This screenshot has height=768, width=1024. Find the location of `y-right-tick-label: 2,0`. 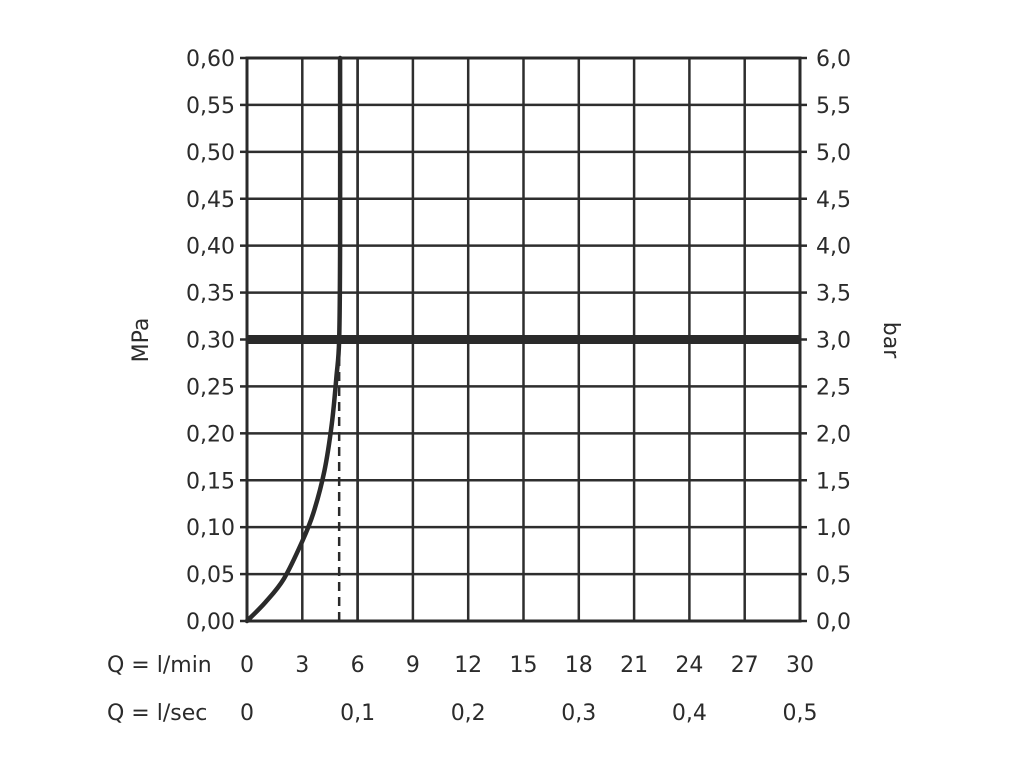

y-right-tick-label: 2,0 is located at coordinates (833, 434).